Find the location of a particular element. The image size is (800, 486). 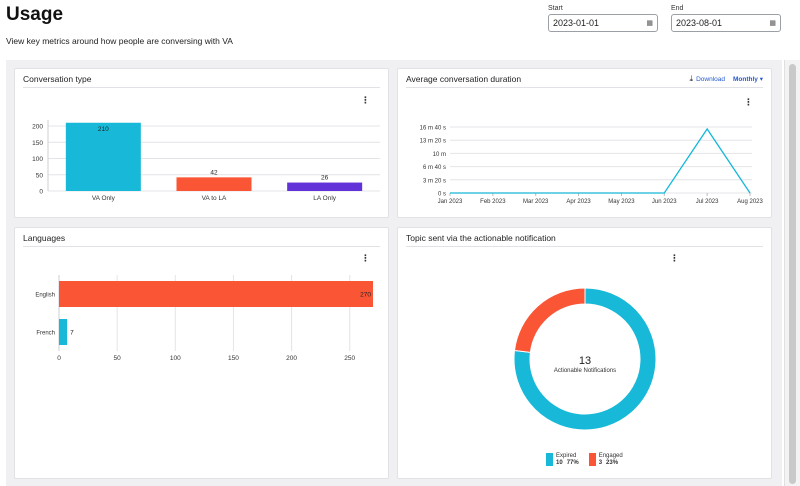

card-actions: ⤓ Download Monthly ▾ is located at coordinates (726, 79).